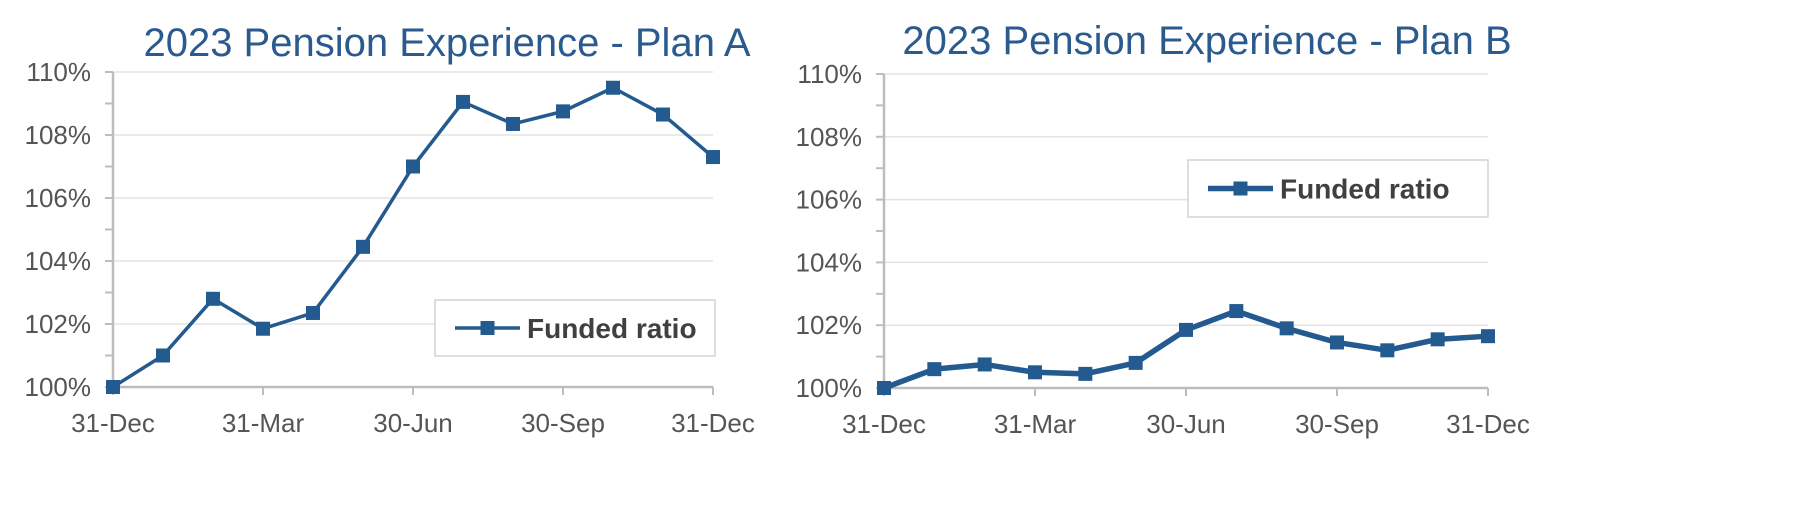  I want to click on chart-title: 2023 Pension Experience - Plan A, so click(446, 43).